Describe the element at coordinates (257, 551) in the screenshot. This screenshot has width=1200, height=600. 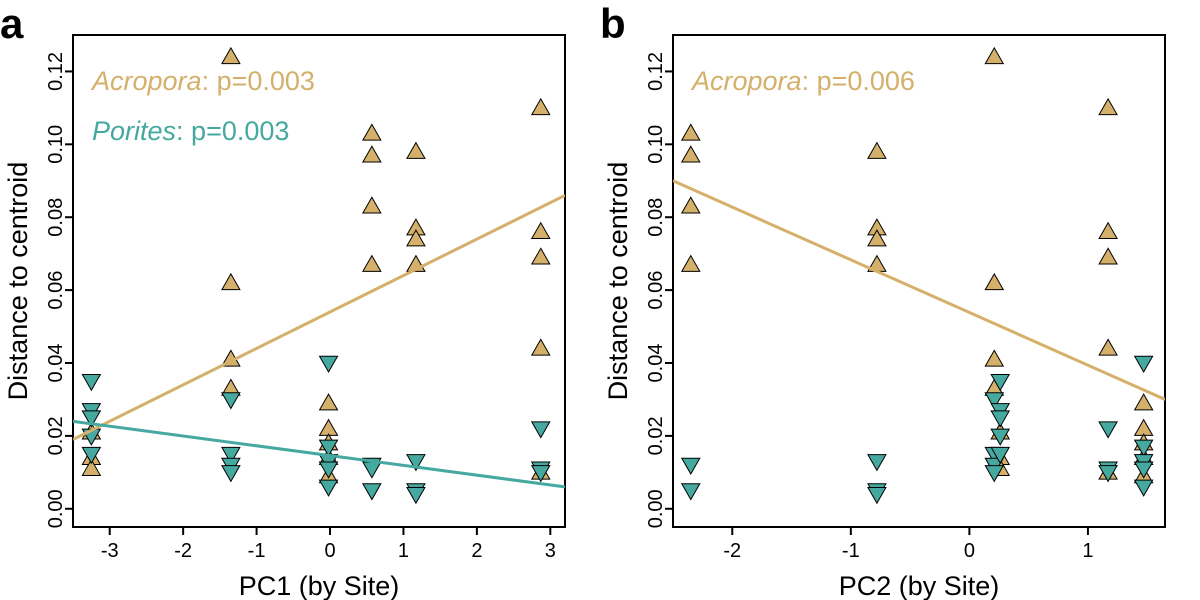
I see `x-tick-label: -1` at that location.